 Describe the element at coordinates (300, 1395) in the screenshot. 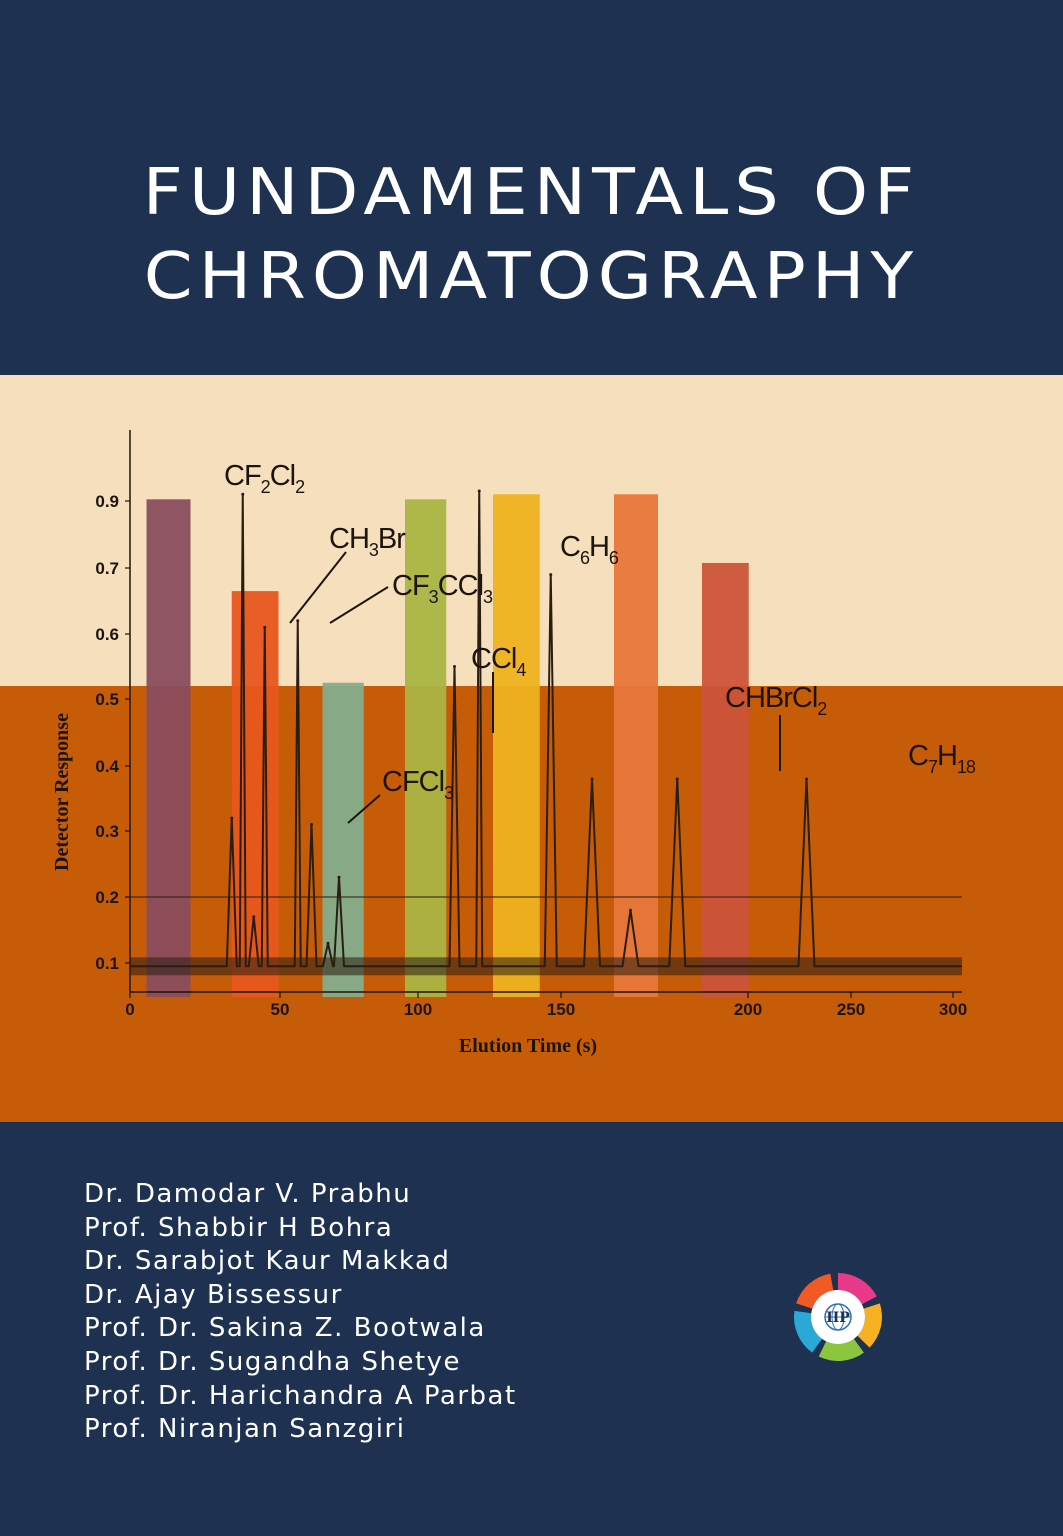

I see `author-name: Prof. Dr. Harichandra A Parbat` at that location.